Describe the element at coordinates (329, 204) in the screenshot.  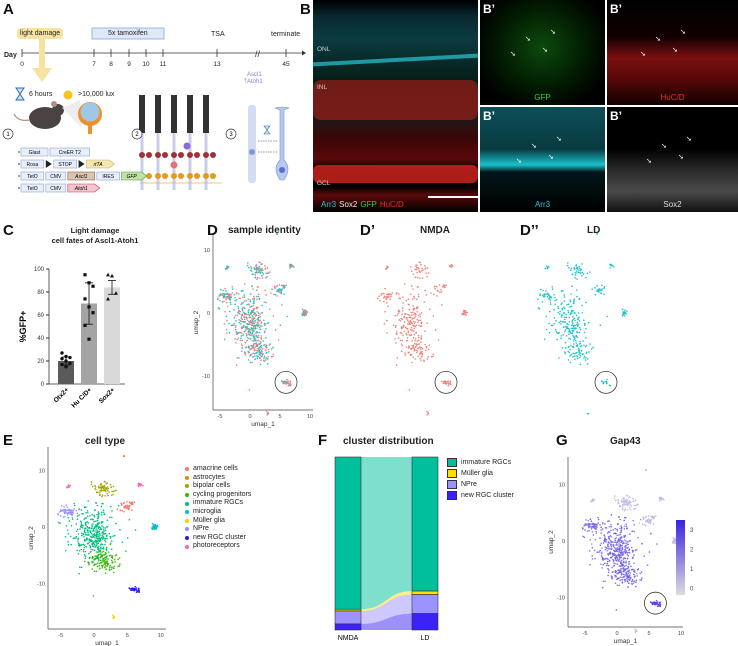
I see `stain-label: Arr3` at that location.